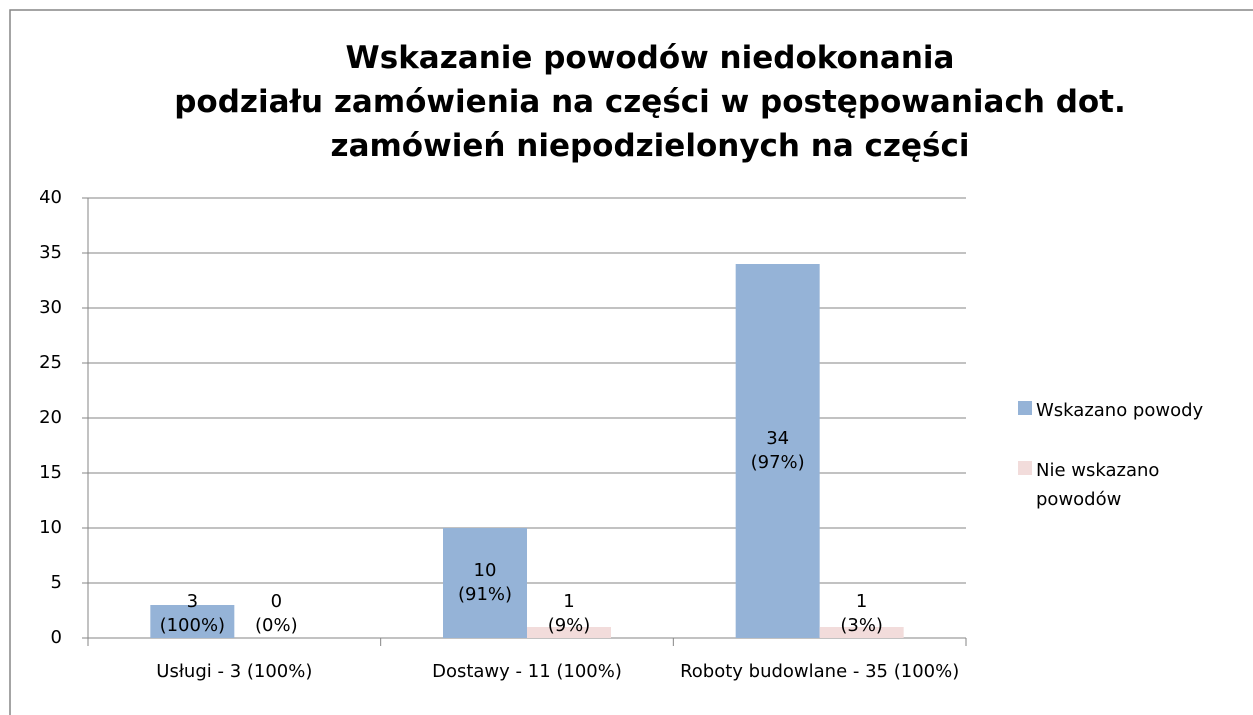 This screenshot has height=715, width=1253. I want to click on x-tick-label: Roboty budowlane - 35 (100%), so click(820, 671).